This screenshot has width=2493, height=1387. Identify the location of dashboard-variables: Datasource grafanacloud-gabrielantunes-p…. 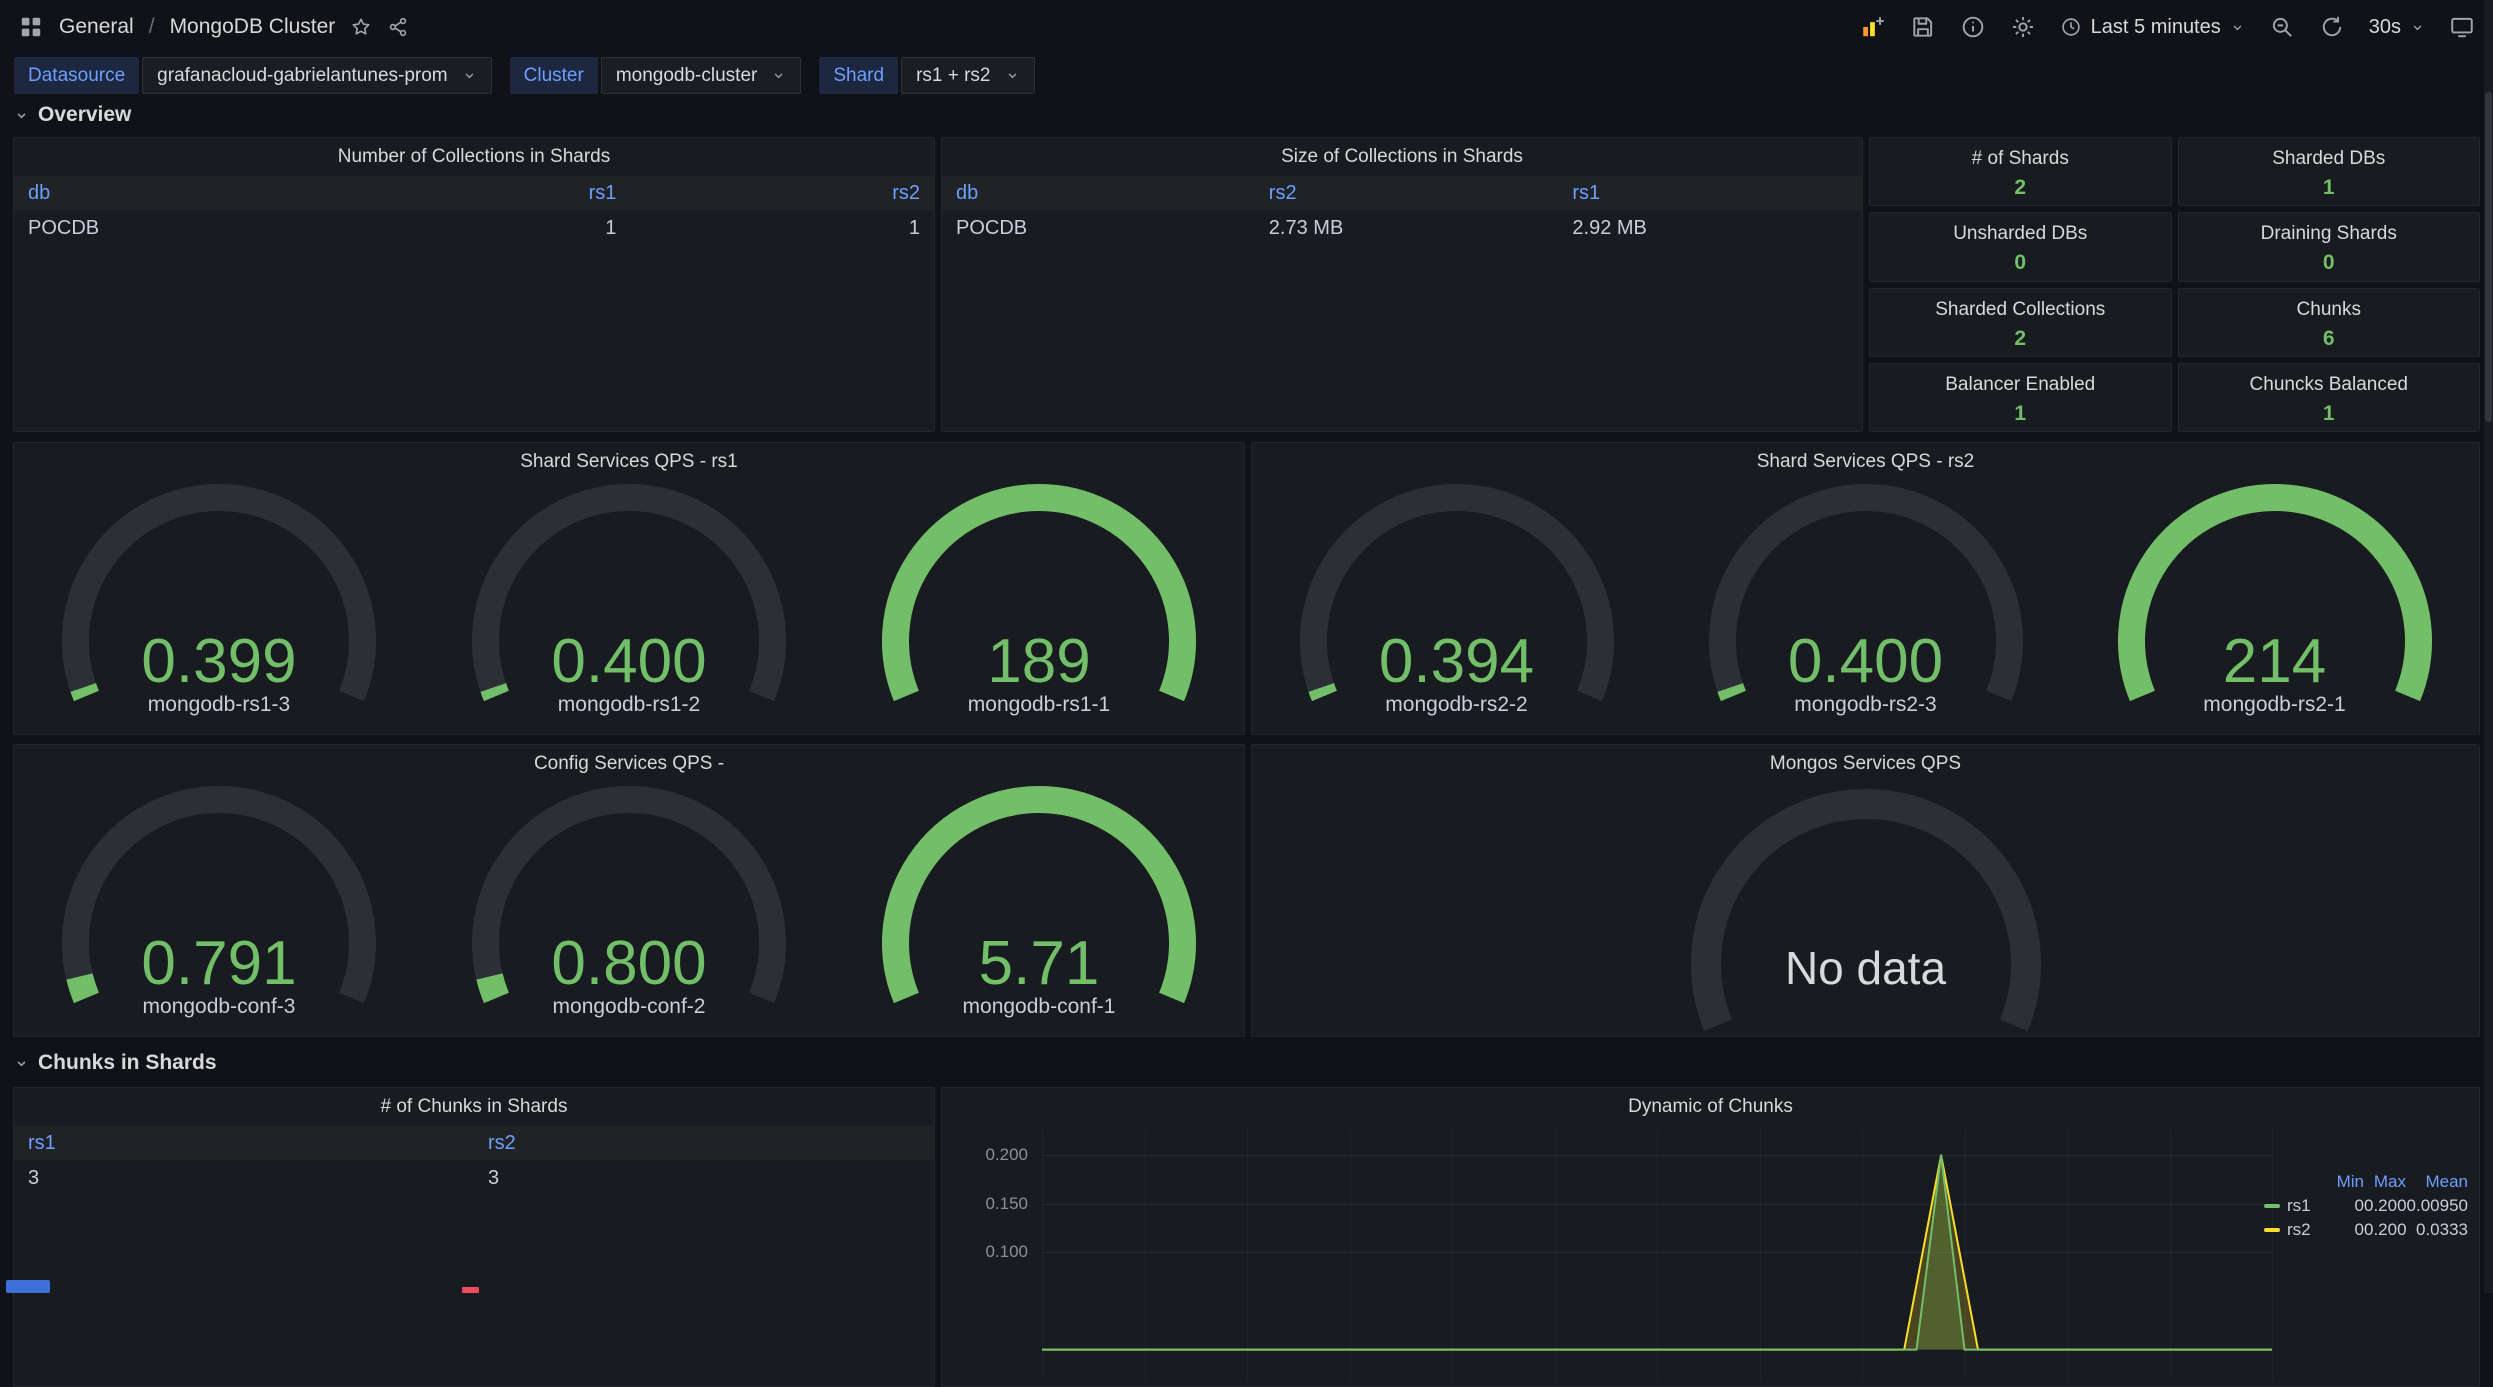
(524, 75).